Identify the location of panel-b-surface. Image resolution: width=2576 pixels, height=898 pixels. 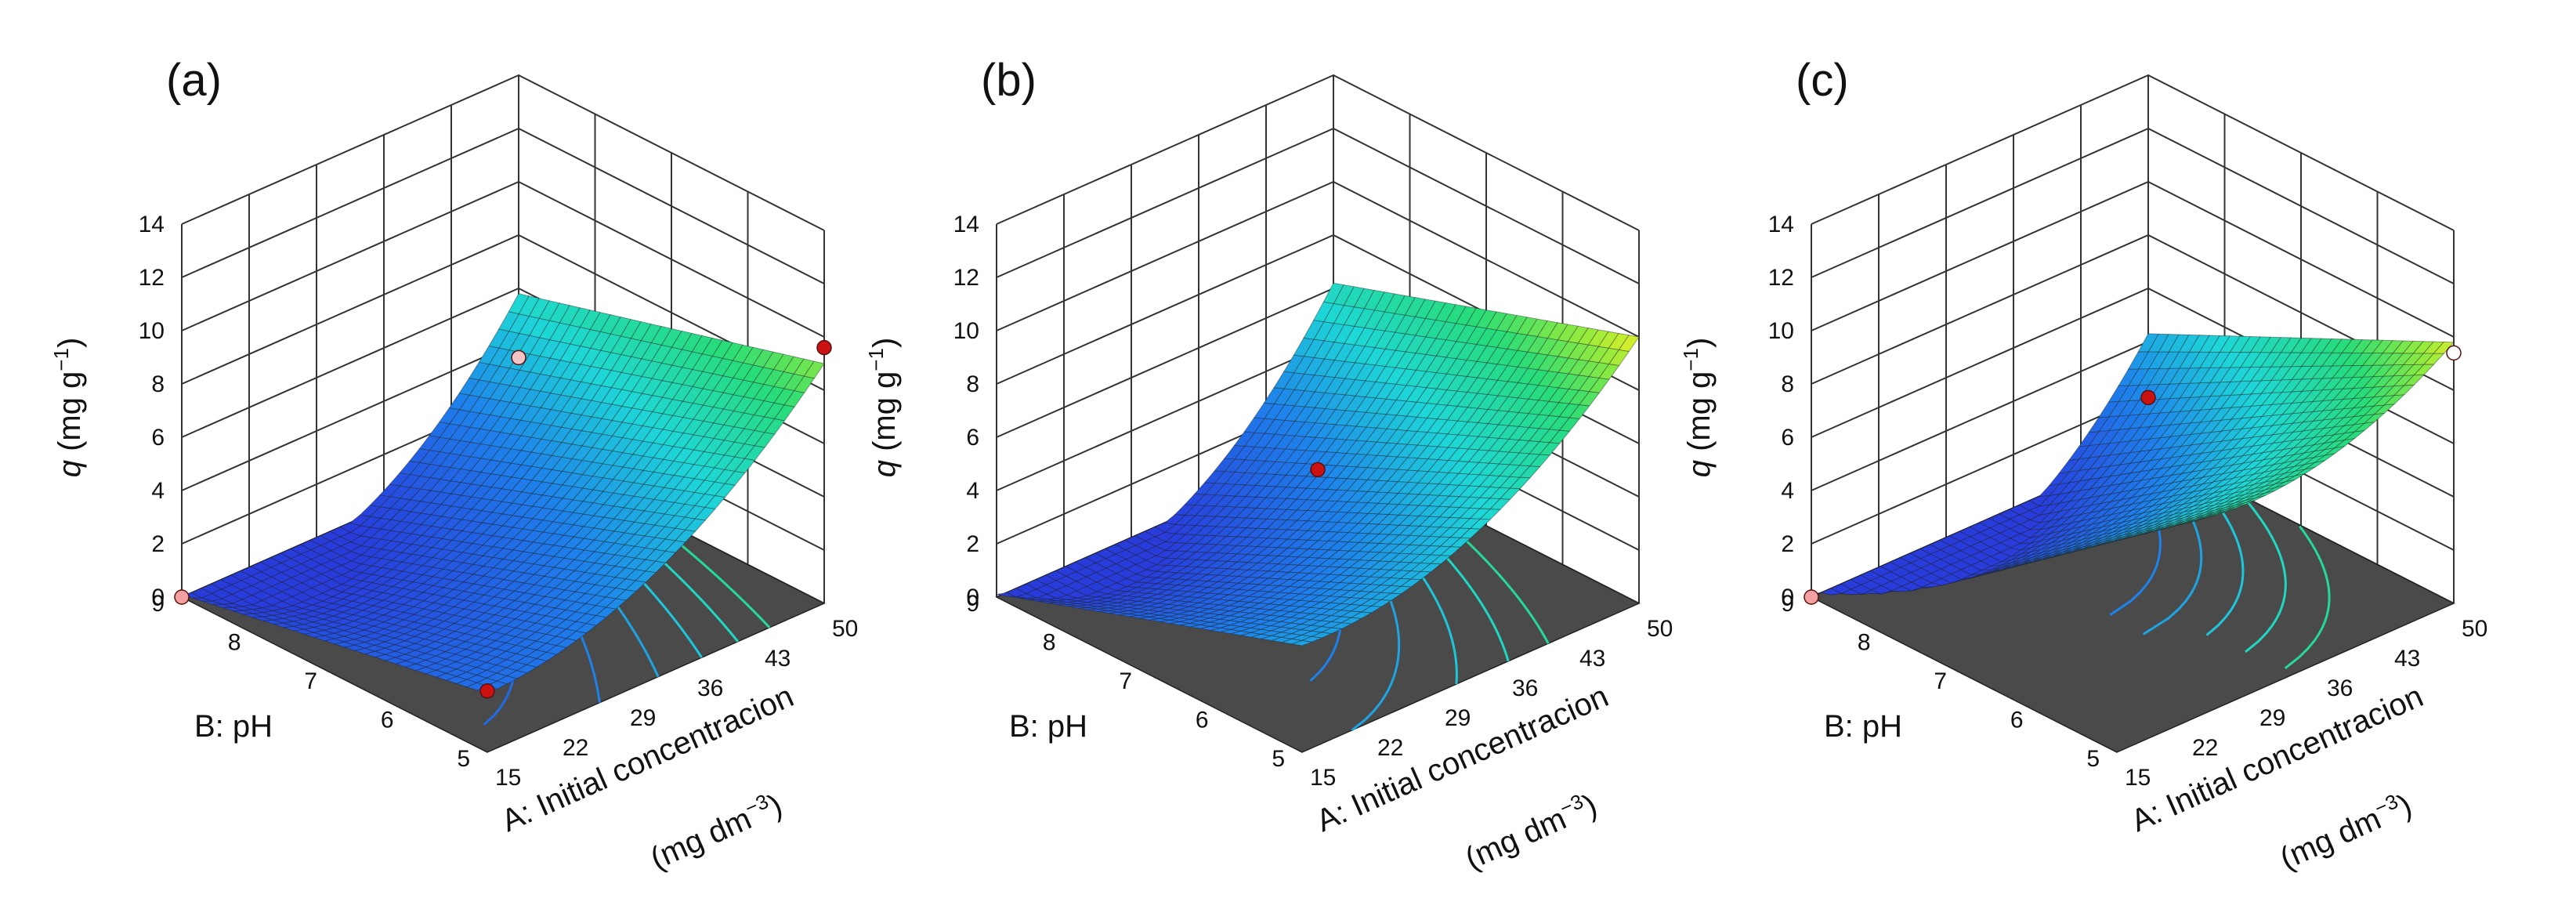
(1318, 464).